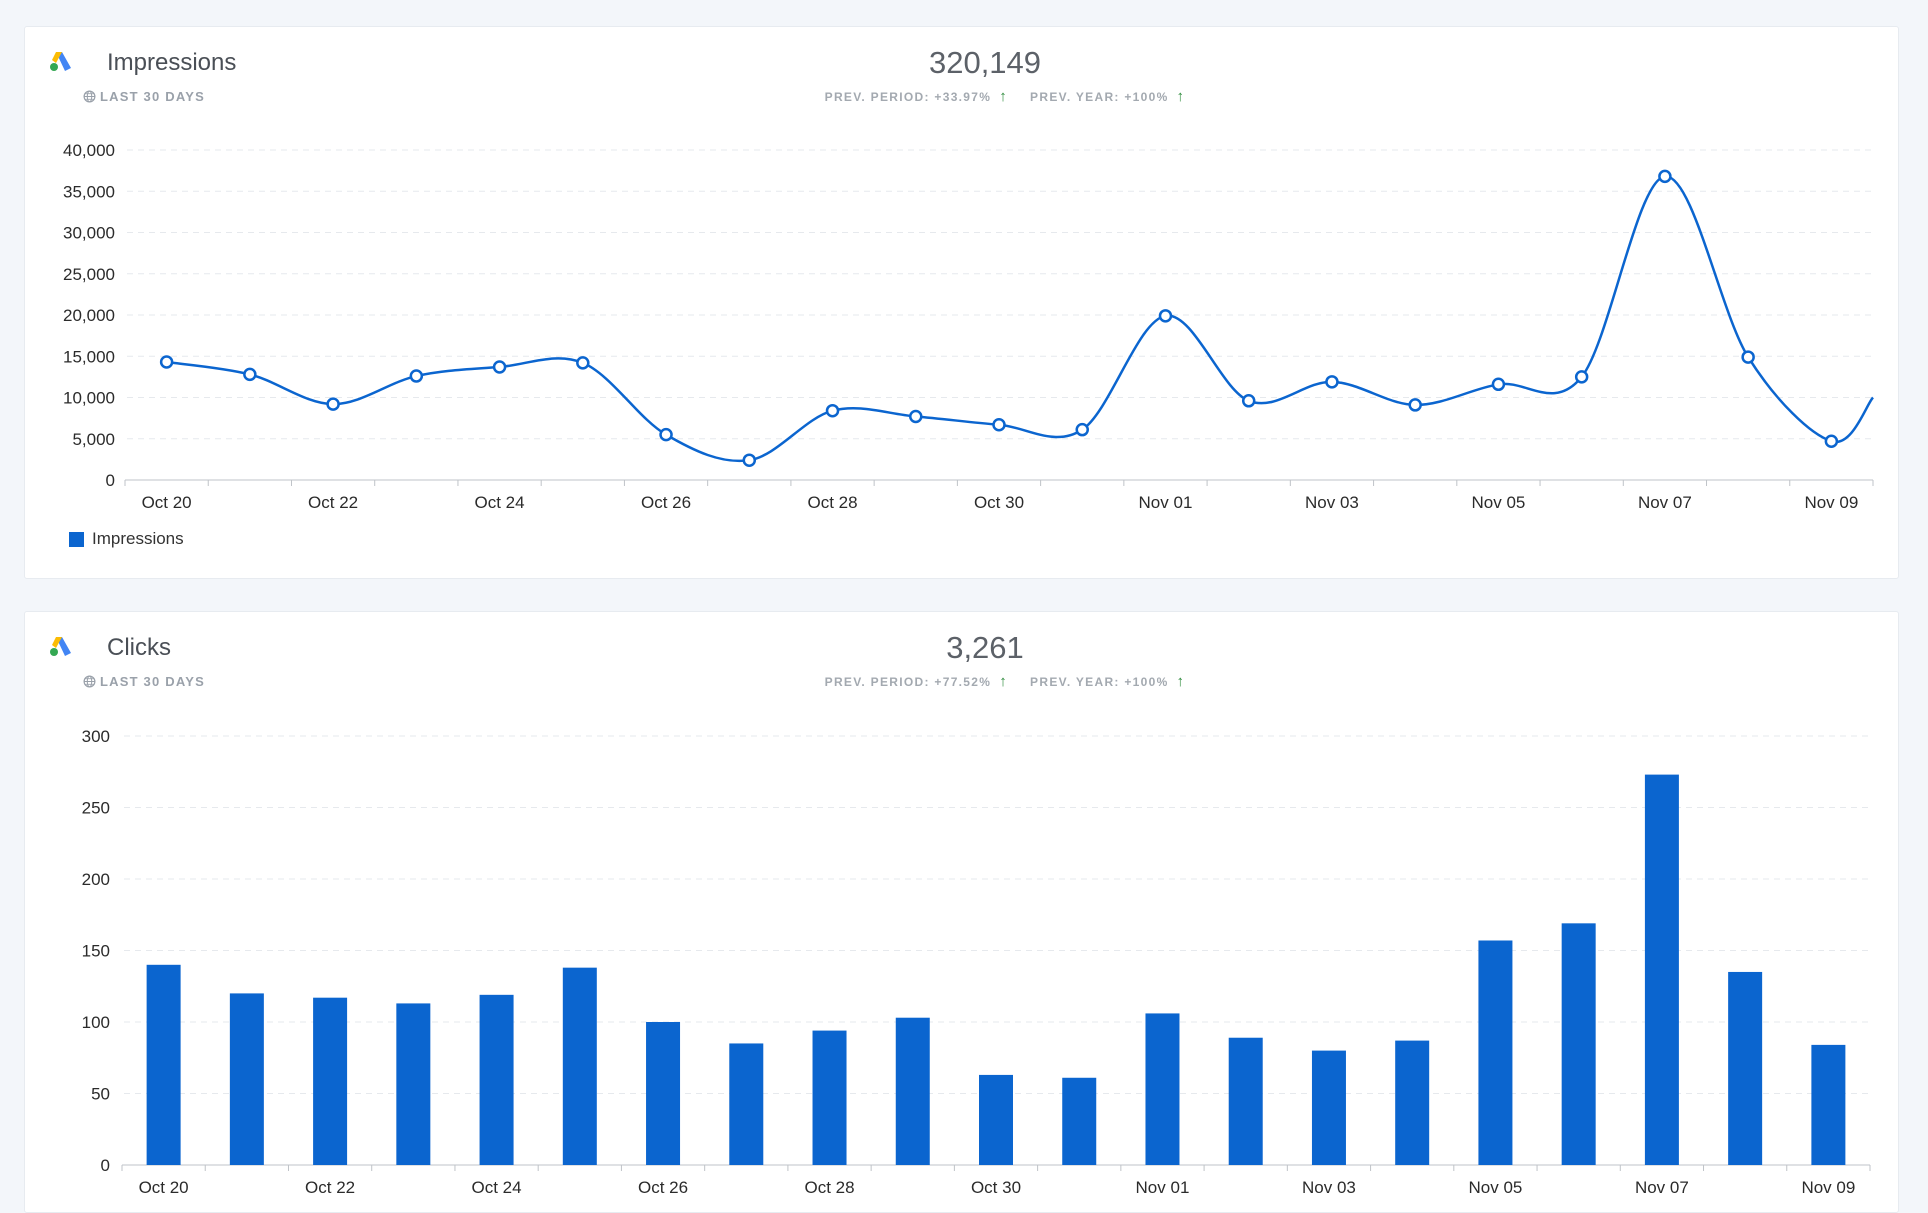 This screenshot has width=1928, height=1213. What do you see at coordinates (110, 480) in the screenshot?
I see `y-tick-label: 0` at bounding box center [110, 480].